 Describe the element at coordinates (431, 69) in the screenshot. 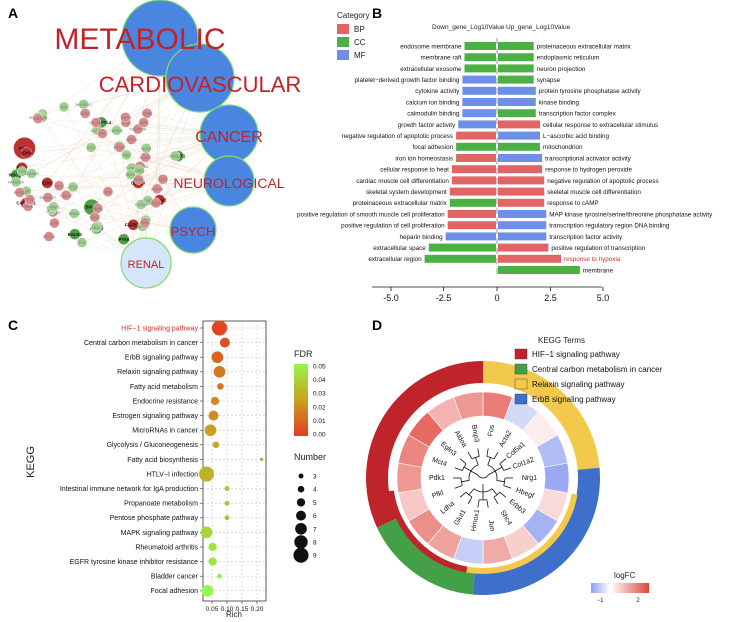

I see `down-term-label: extracellular exosome` at that location.